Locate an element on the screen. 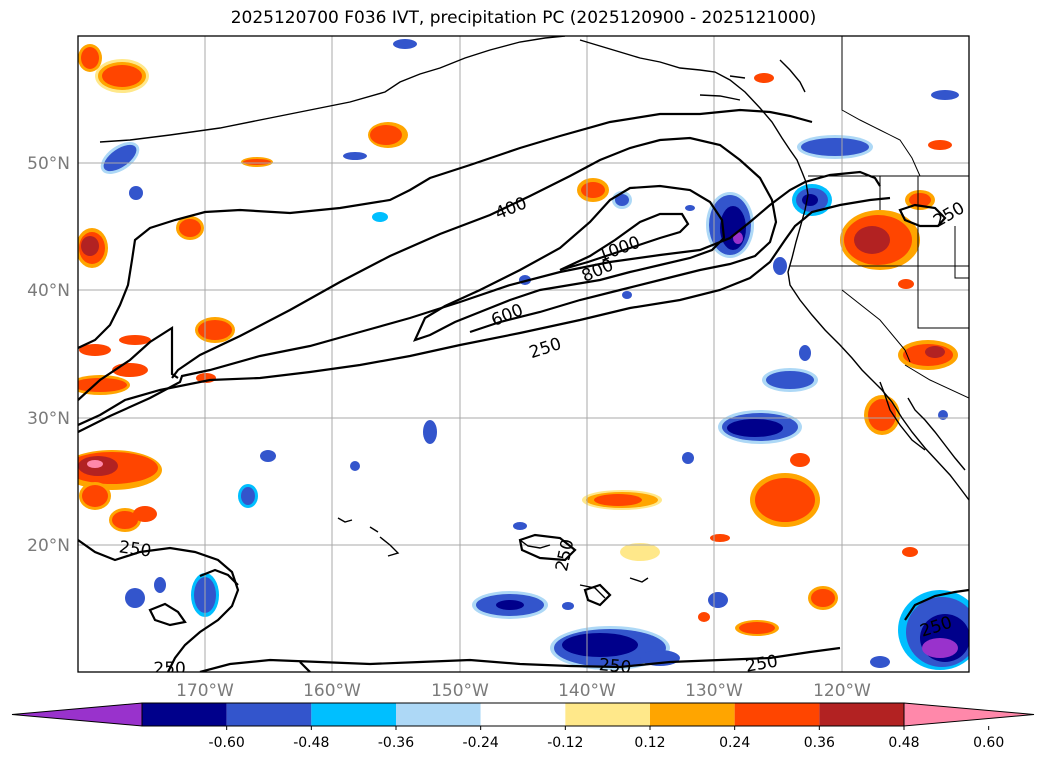  negative-patch-nw is located at coordinates (258, 130).